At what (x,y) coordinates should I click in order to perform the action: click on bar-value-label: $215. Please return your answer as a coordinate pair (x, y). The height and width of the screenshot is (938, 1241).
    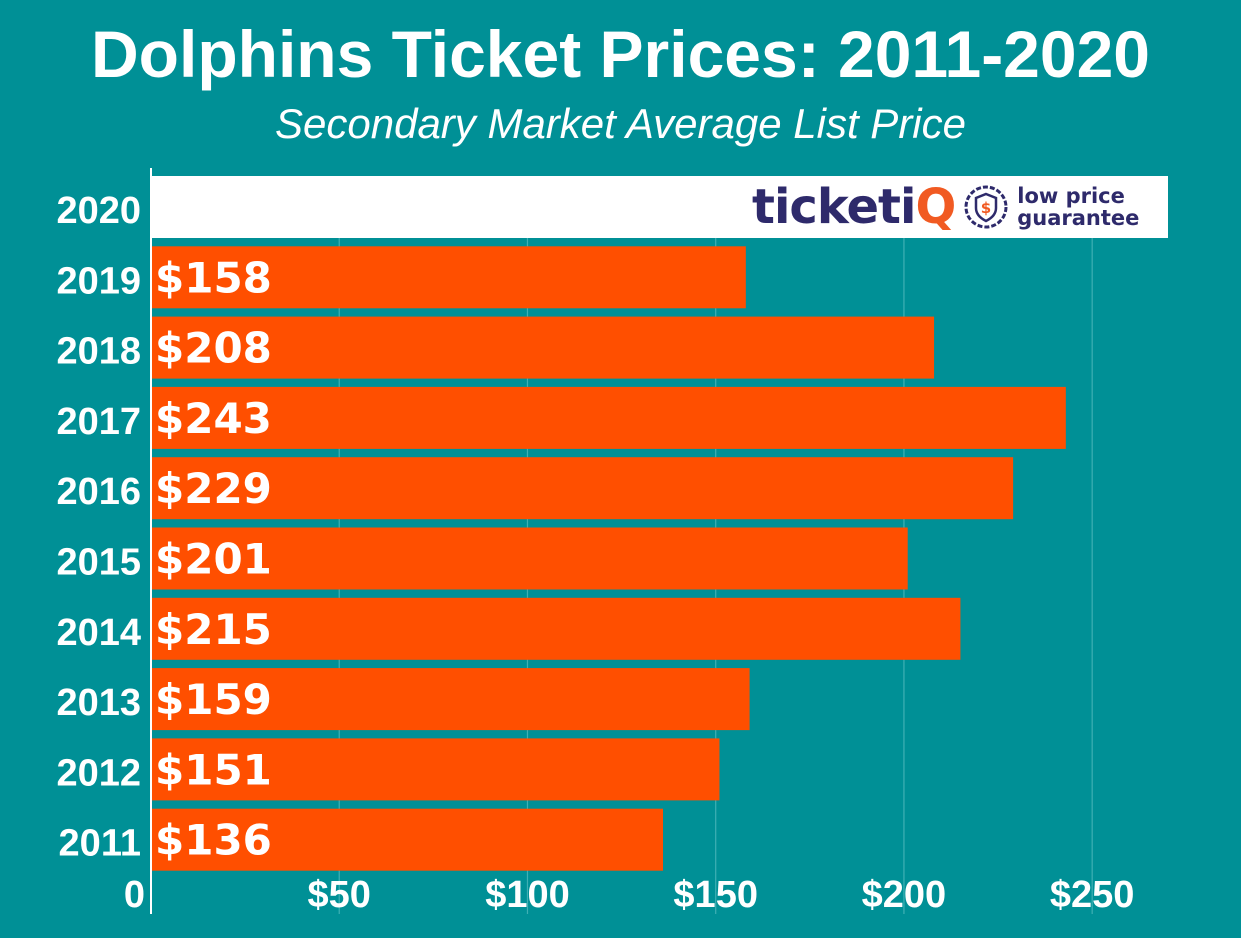
    Looking at the image, I should click on (213, 629).